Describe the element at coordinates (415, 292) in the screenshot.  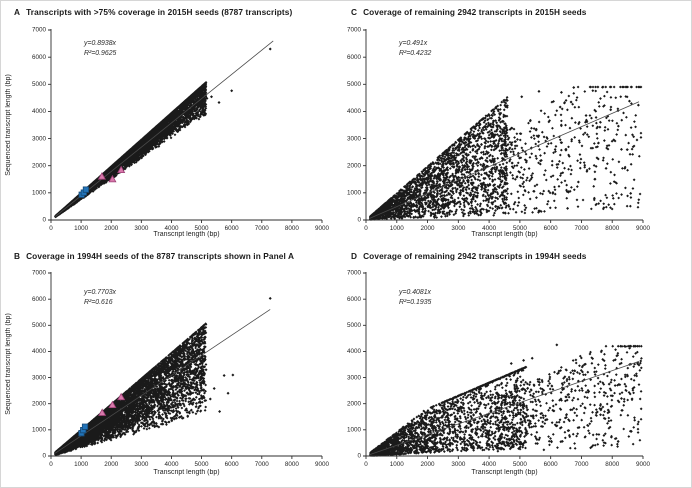
I see `equation-text-d: y=0.4081x` at that location.